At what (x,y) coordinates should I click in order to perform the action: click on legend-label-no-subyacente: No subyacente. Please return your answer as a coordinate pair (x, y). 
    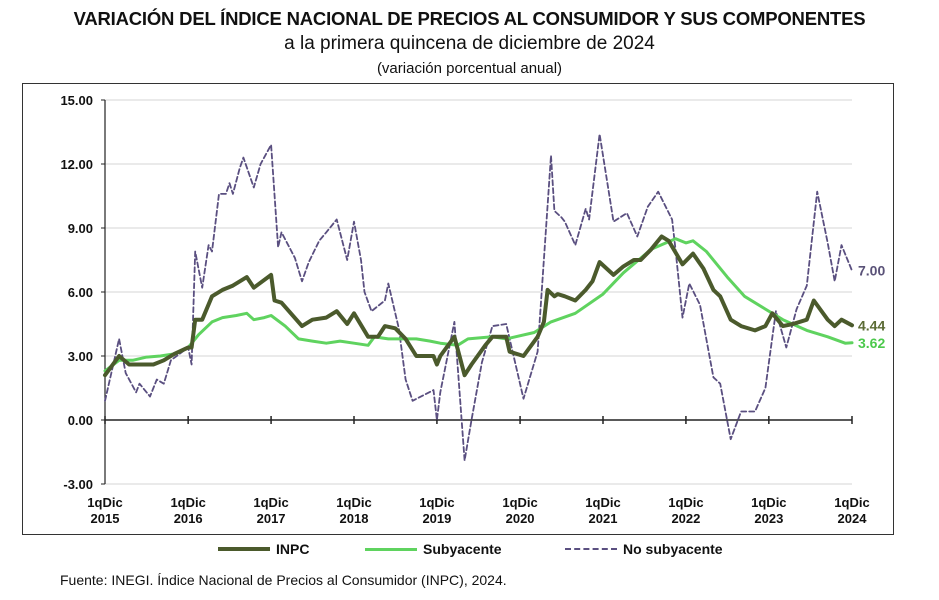
    Looking at the image, I should click on (673, 549).